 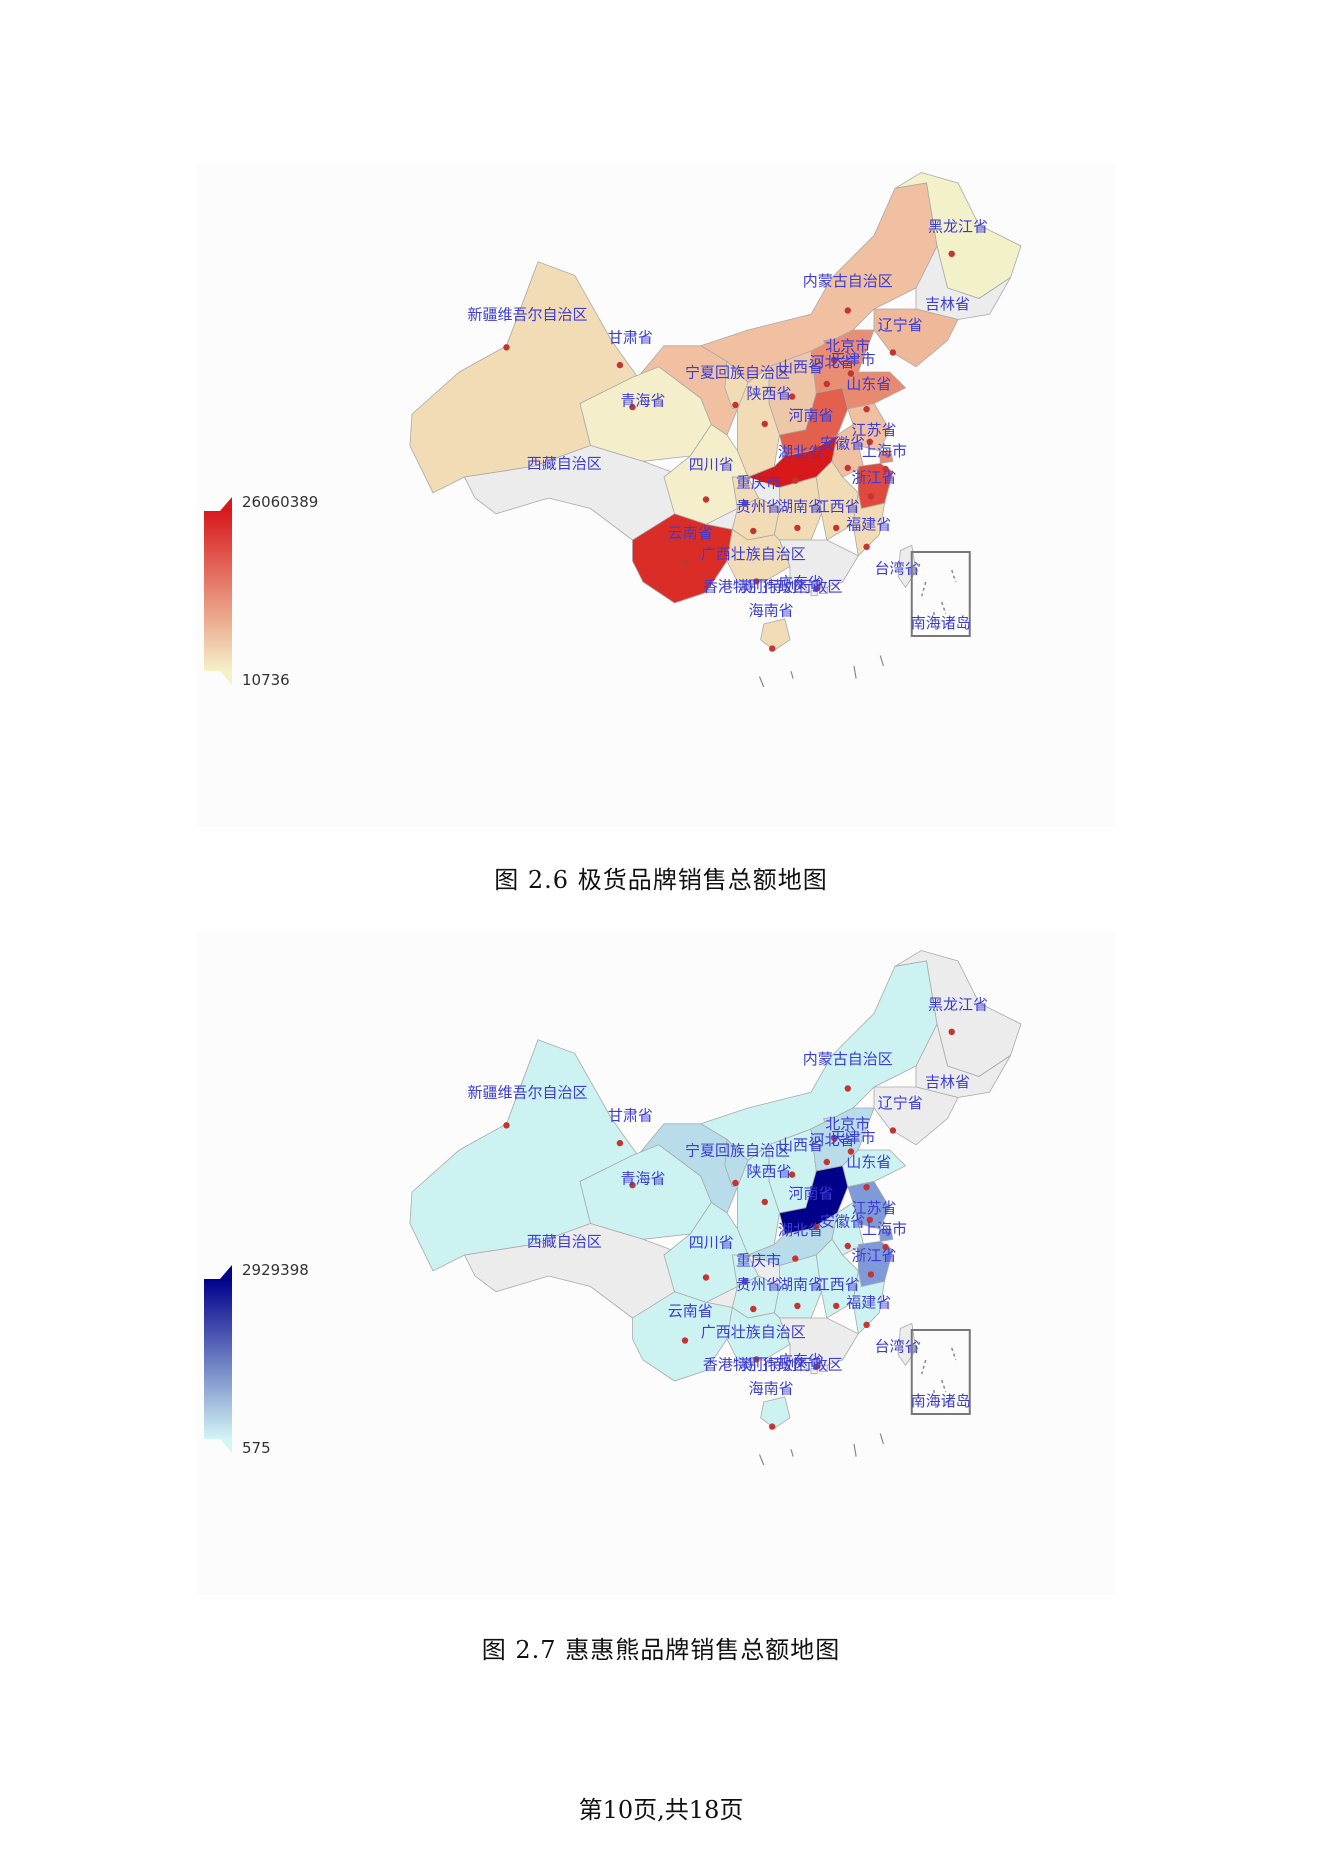 I want to click on province-label: 黑龙江省, so click(x=958, y=1004).